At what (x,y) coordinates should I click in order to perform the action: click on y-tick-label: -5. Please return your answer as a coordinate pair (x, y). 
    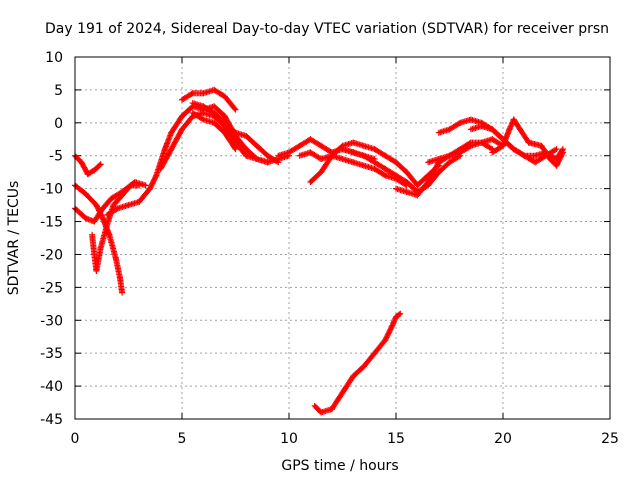
    Looking at the image, I should click on (56, 157).